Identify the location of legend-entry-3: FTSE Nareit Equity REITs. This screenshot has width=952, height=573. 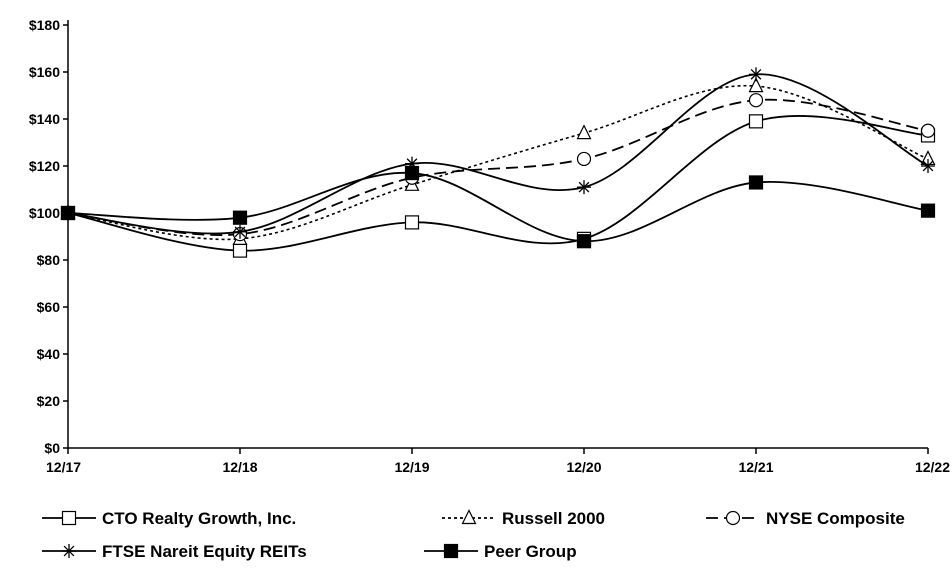
(174, 551).